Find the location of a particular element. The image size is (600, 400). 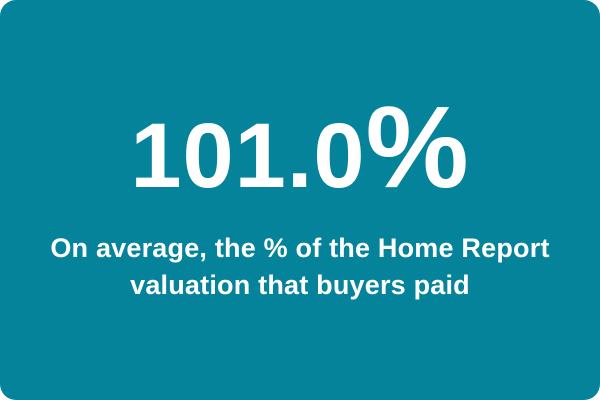

stat-description-line-1: On average, the % of the Home Report is located at coordinates (300, 247).